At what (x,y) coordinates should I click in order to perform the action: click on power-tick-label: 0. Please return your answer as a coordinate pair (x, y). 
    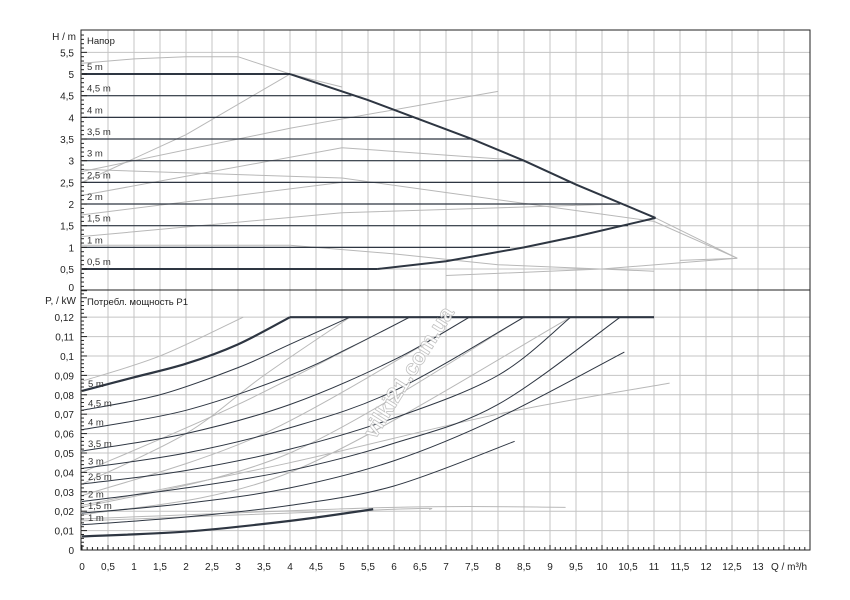
    Looking at the image, I should click on (71, 551).